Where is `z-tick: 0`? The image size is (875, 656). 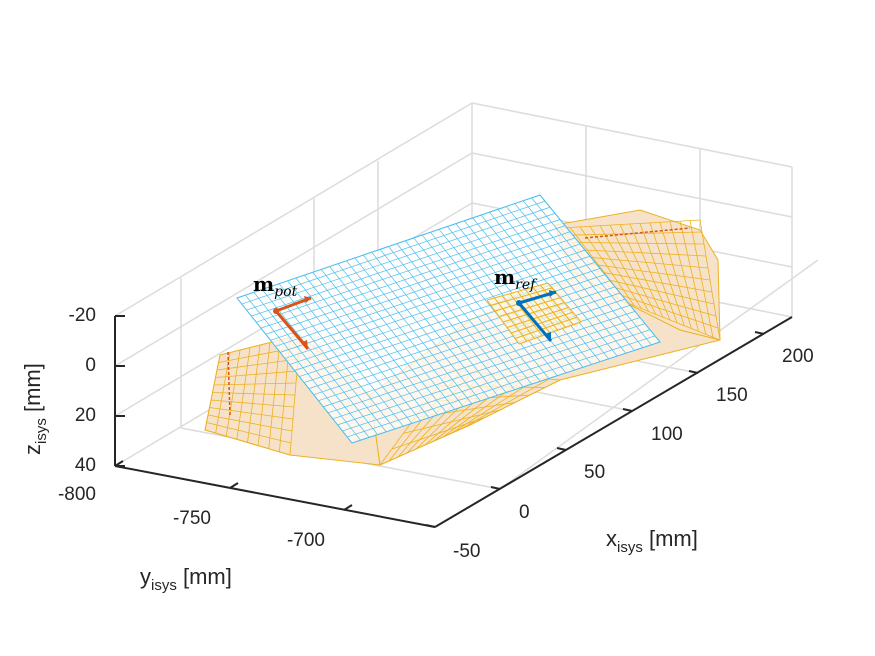
z-tick: 0 is located at coordinates (90, 365).